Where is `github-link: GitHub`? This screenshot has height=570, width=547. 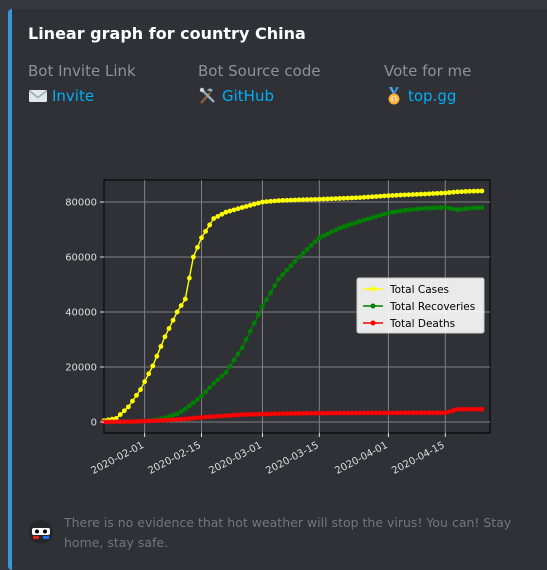
github-link: GitHub is located at coordinates (248, 96).